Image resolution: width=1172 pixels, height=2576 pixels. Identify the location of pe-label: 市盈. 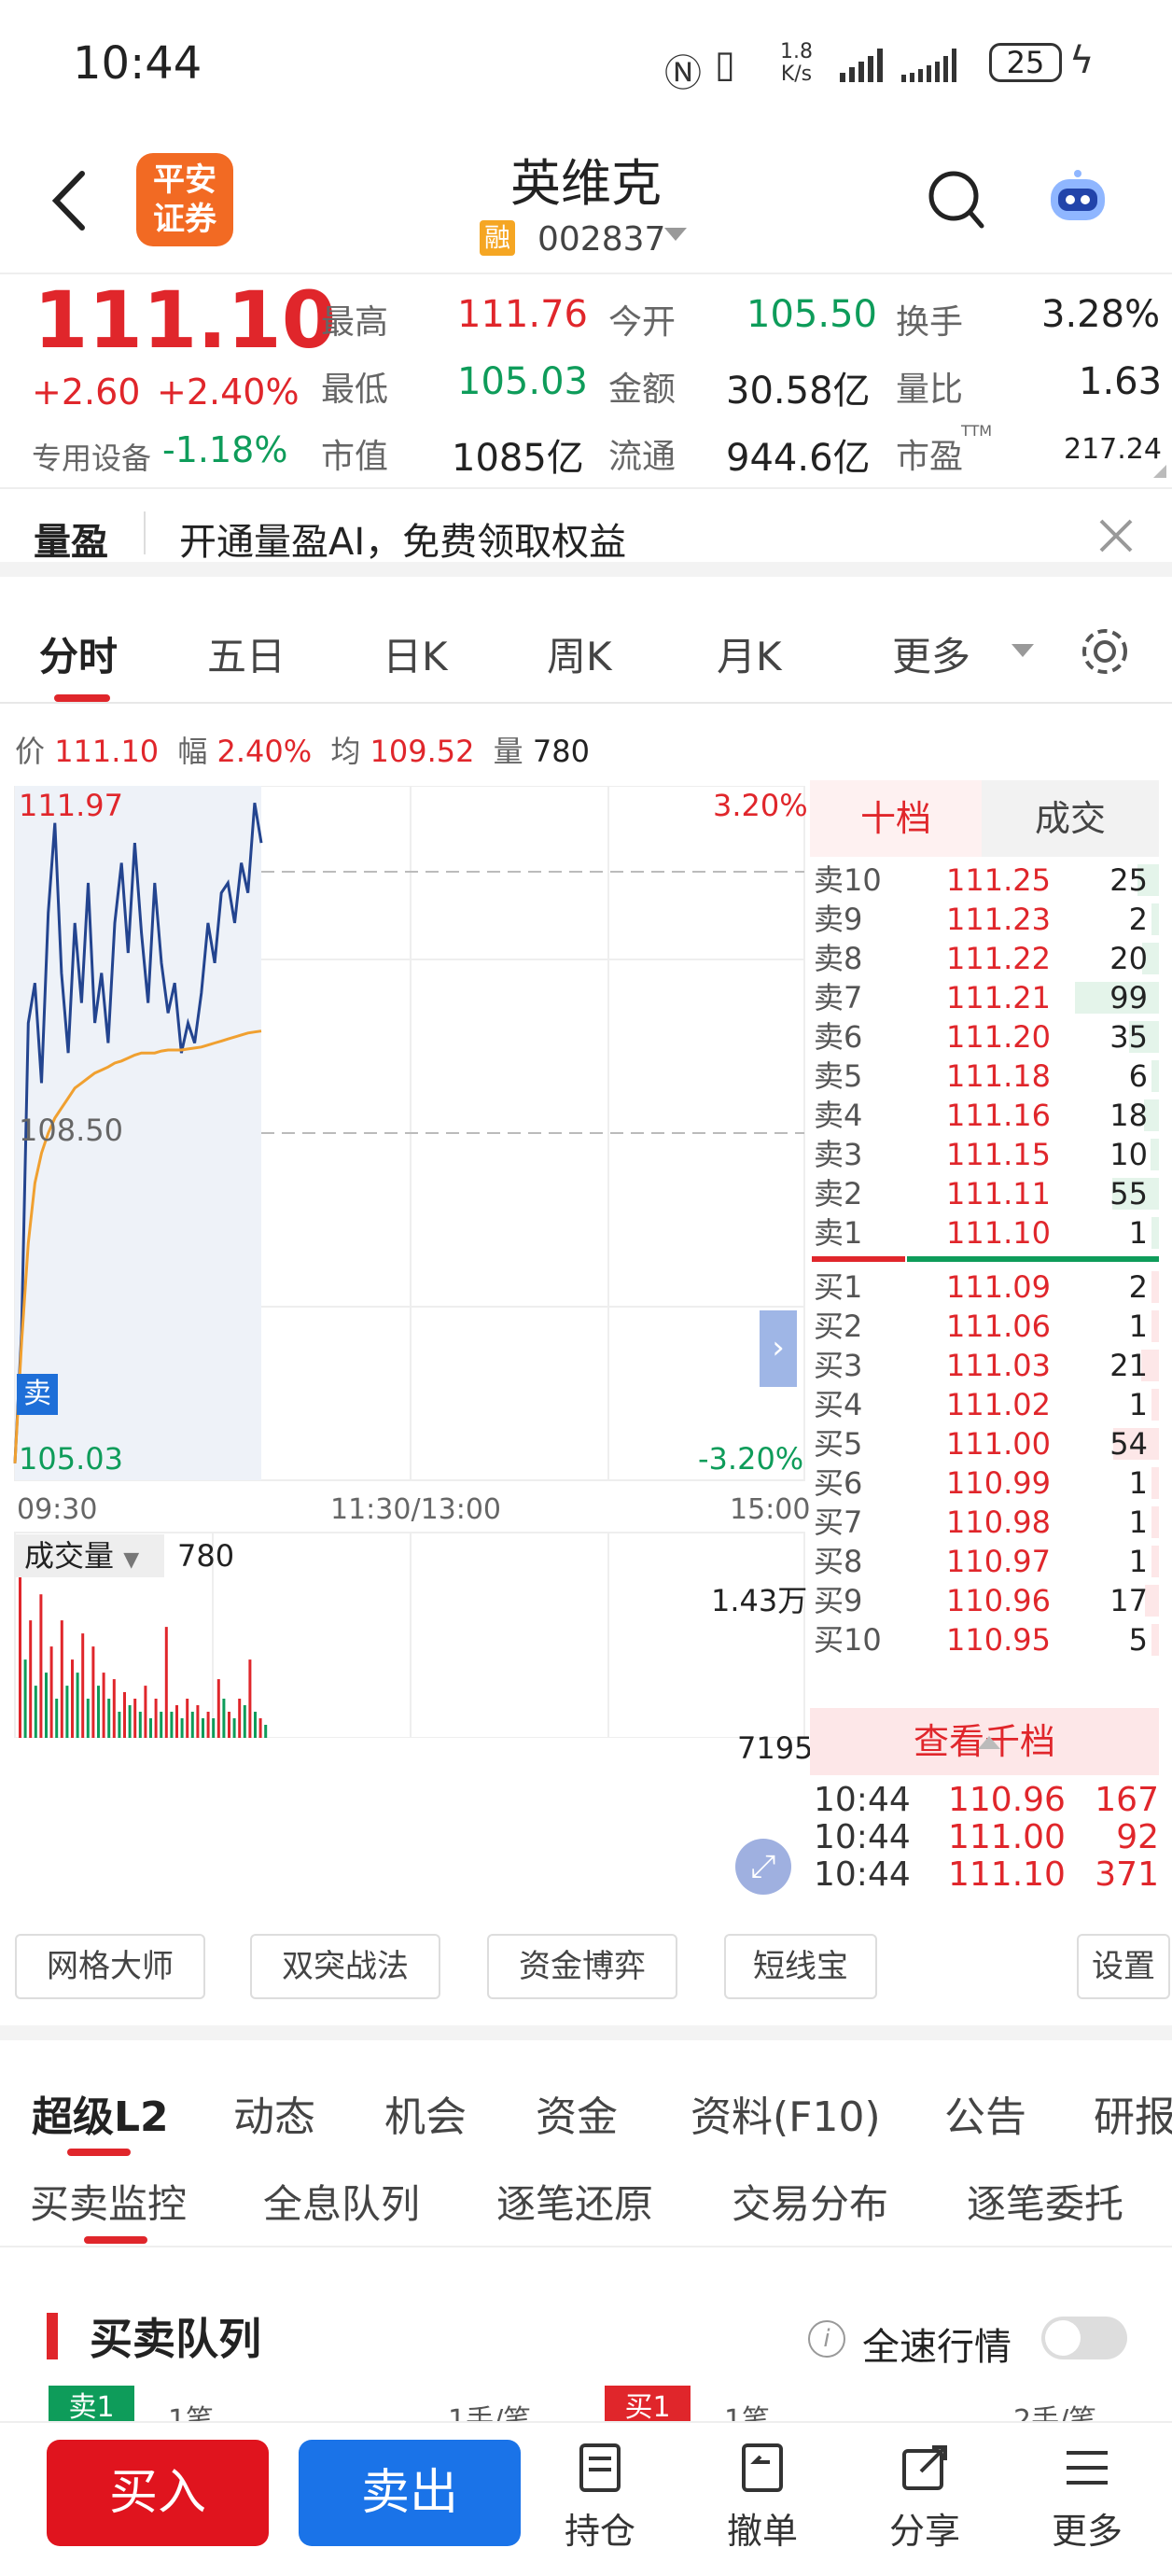
(930, 457).